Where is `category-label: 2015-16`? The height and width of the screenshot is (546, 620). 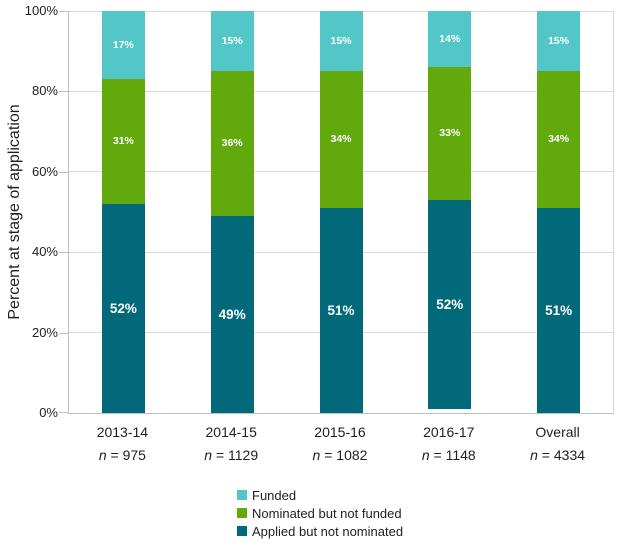
category-label: 2015-16 is located at coordinates (340, 432).